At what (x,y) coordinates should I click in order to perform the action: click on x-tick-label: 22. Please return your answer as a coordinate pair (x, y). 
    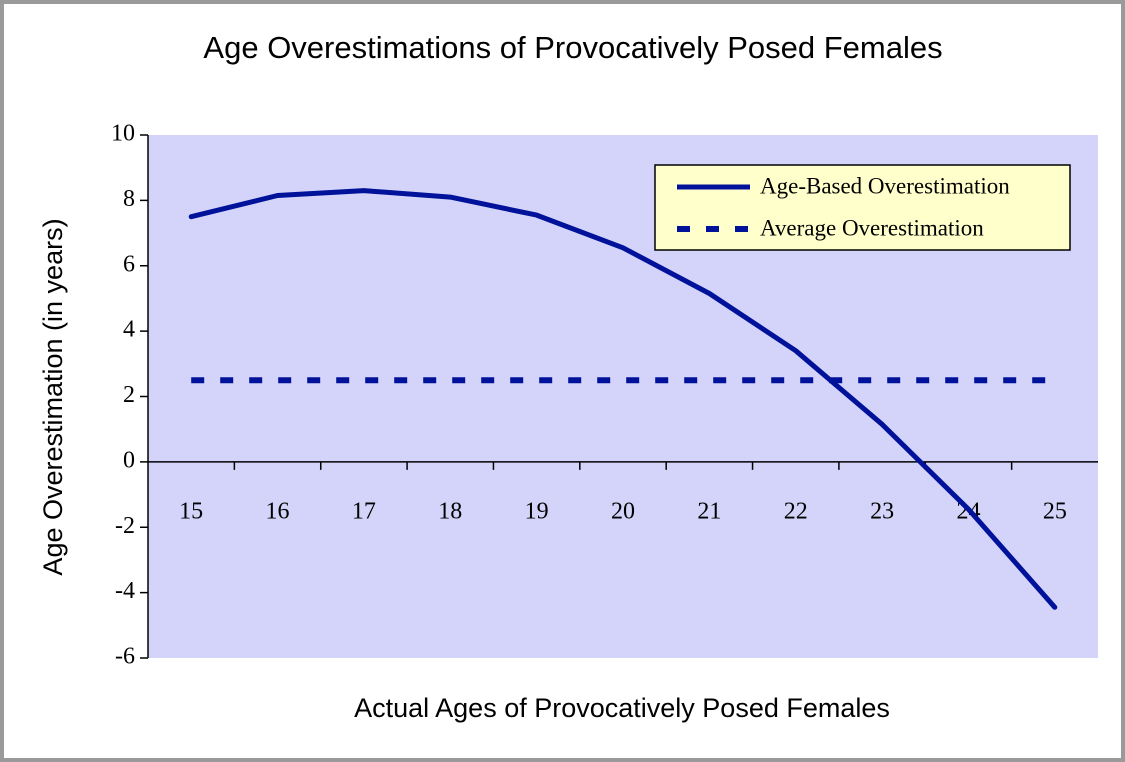
    Looking at the image, I should click on (796, 511).